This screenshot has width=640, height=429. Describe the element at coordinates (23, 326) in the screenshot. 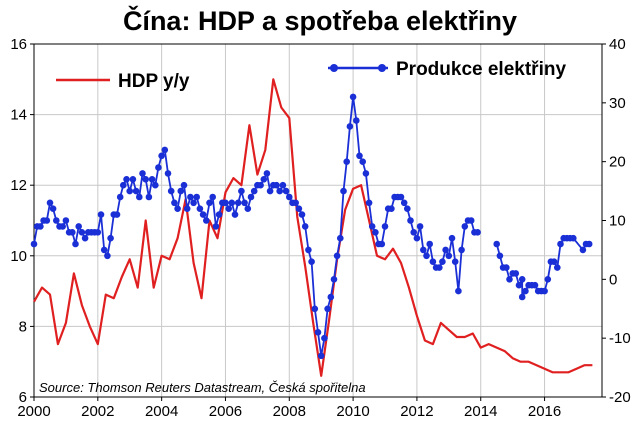

I see `y-left-tick-label: 8` at that location.